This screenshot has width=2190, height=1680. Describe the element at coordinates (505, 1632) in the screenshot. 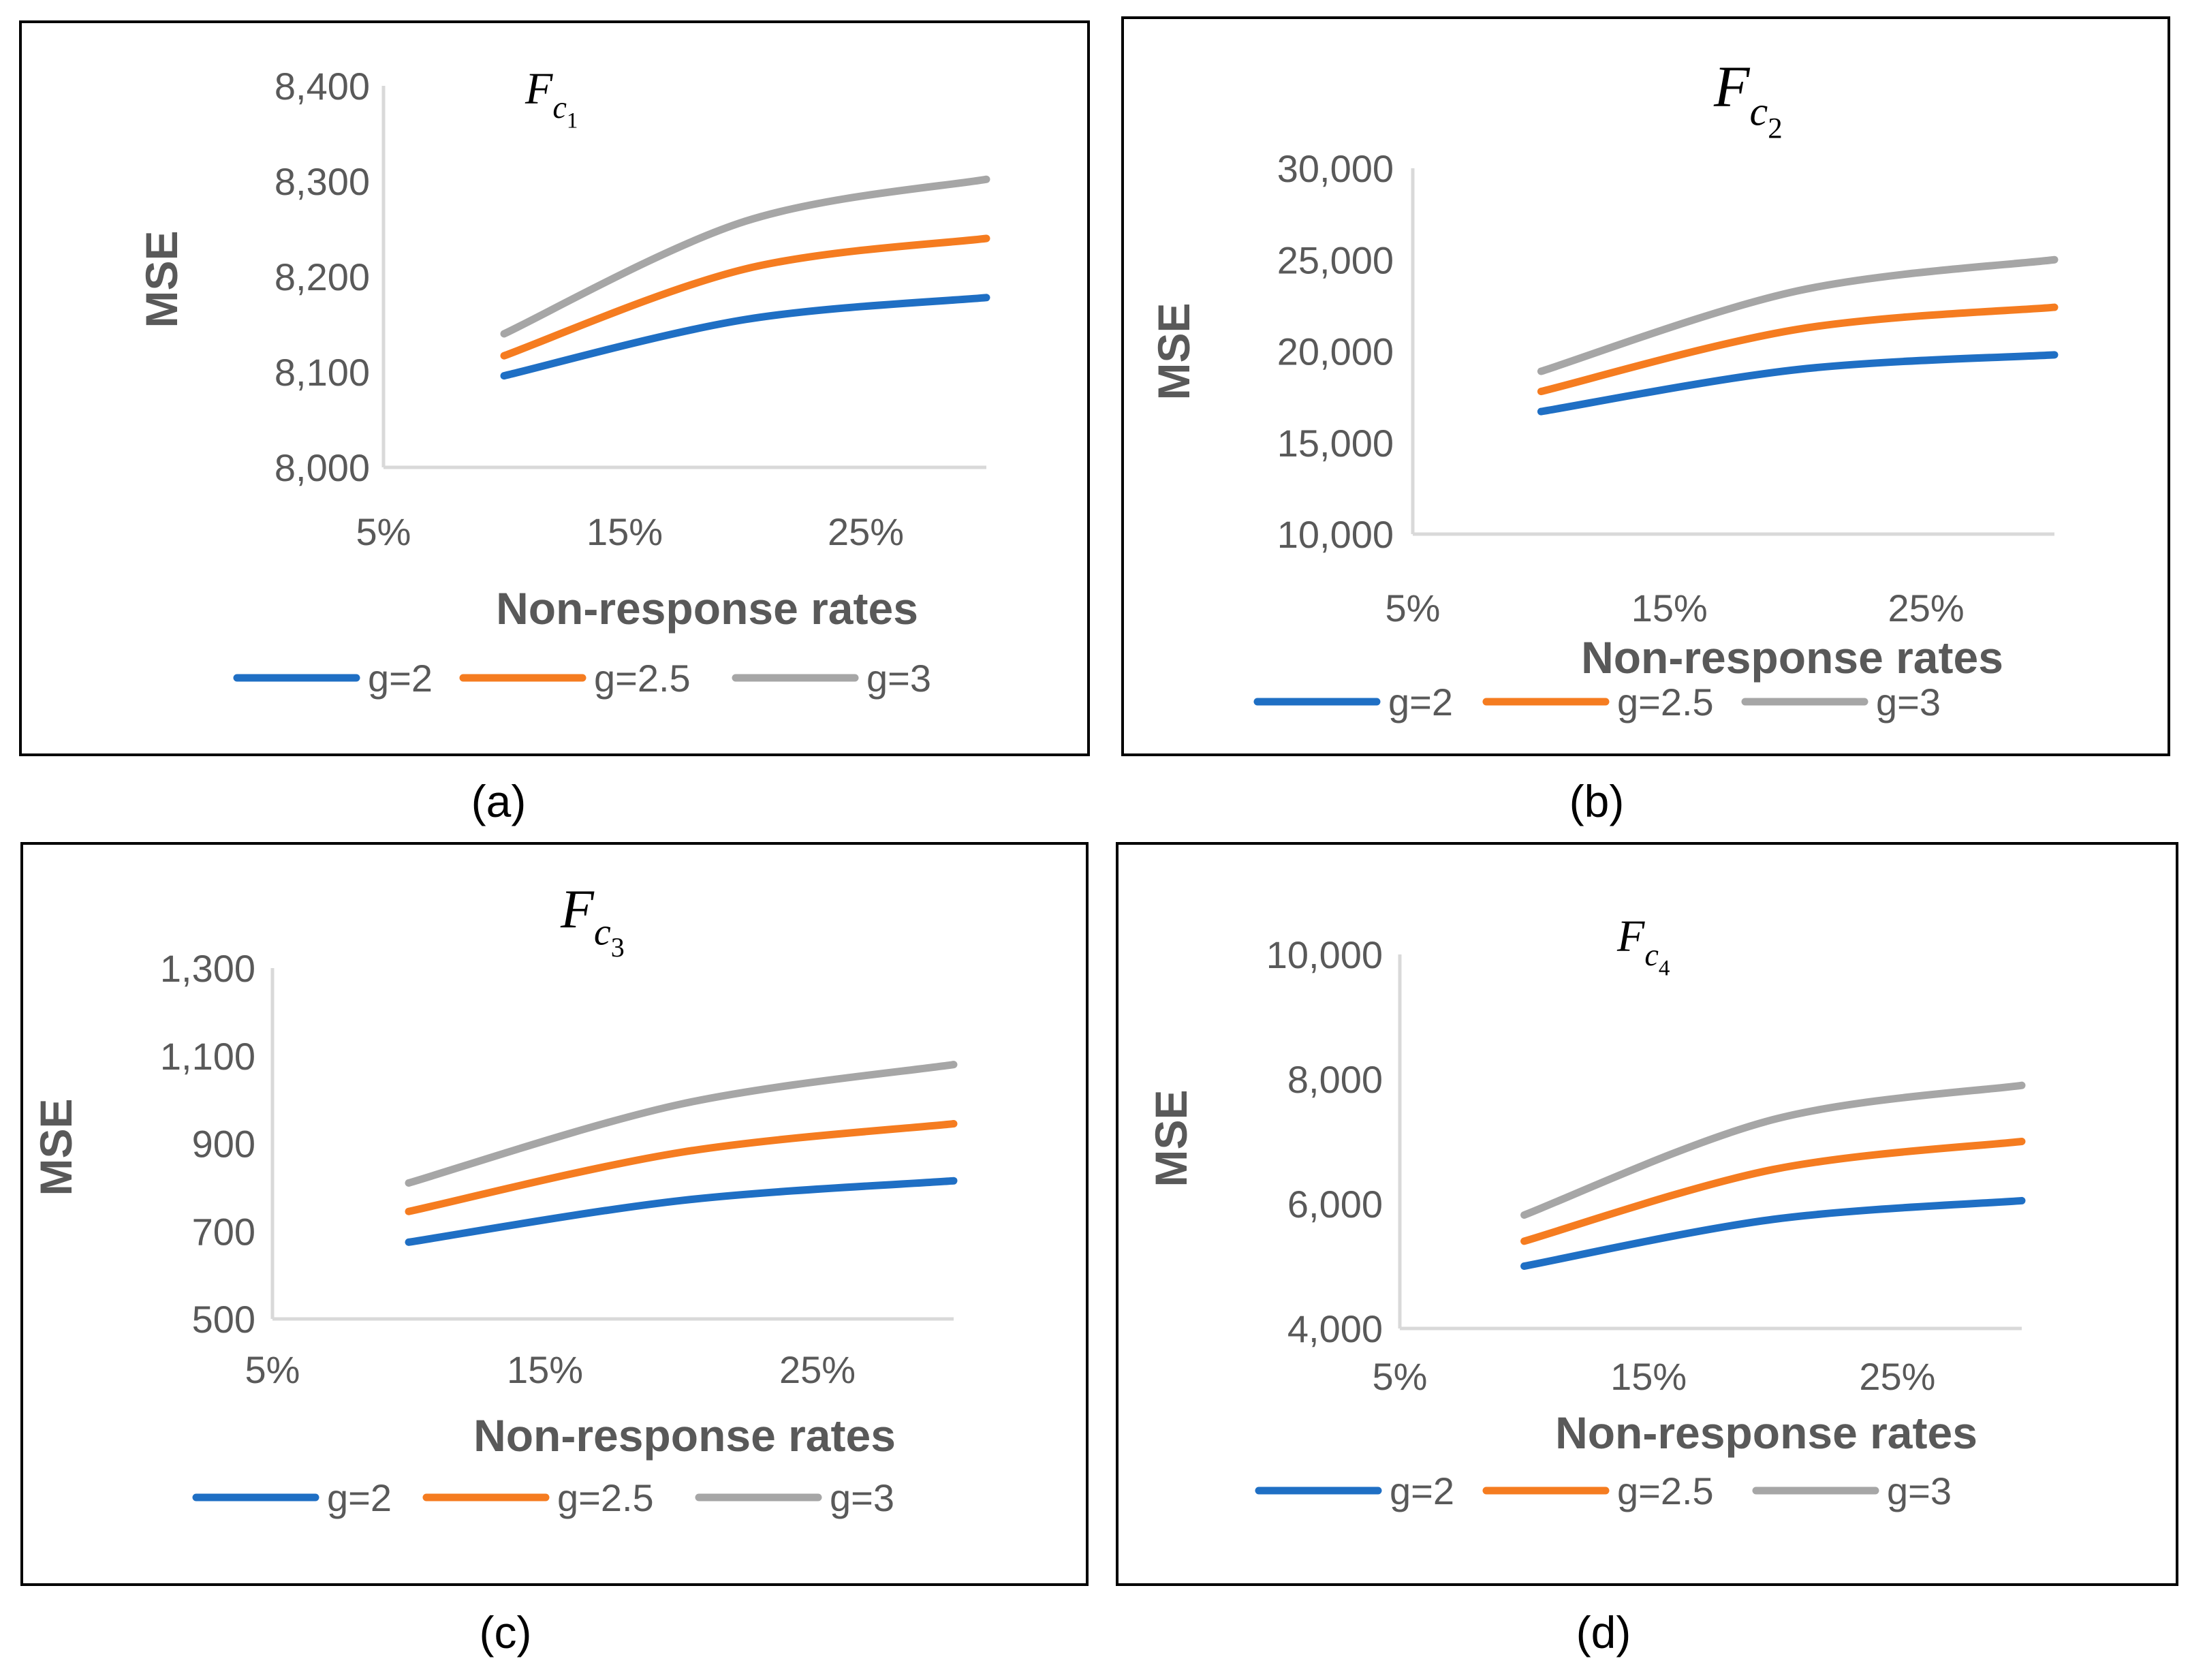

I see `panel-label-c: (c)` at that location.